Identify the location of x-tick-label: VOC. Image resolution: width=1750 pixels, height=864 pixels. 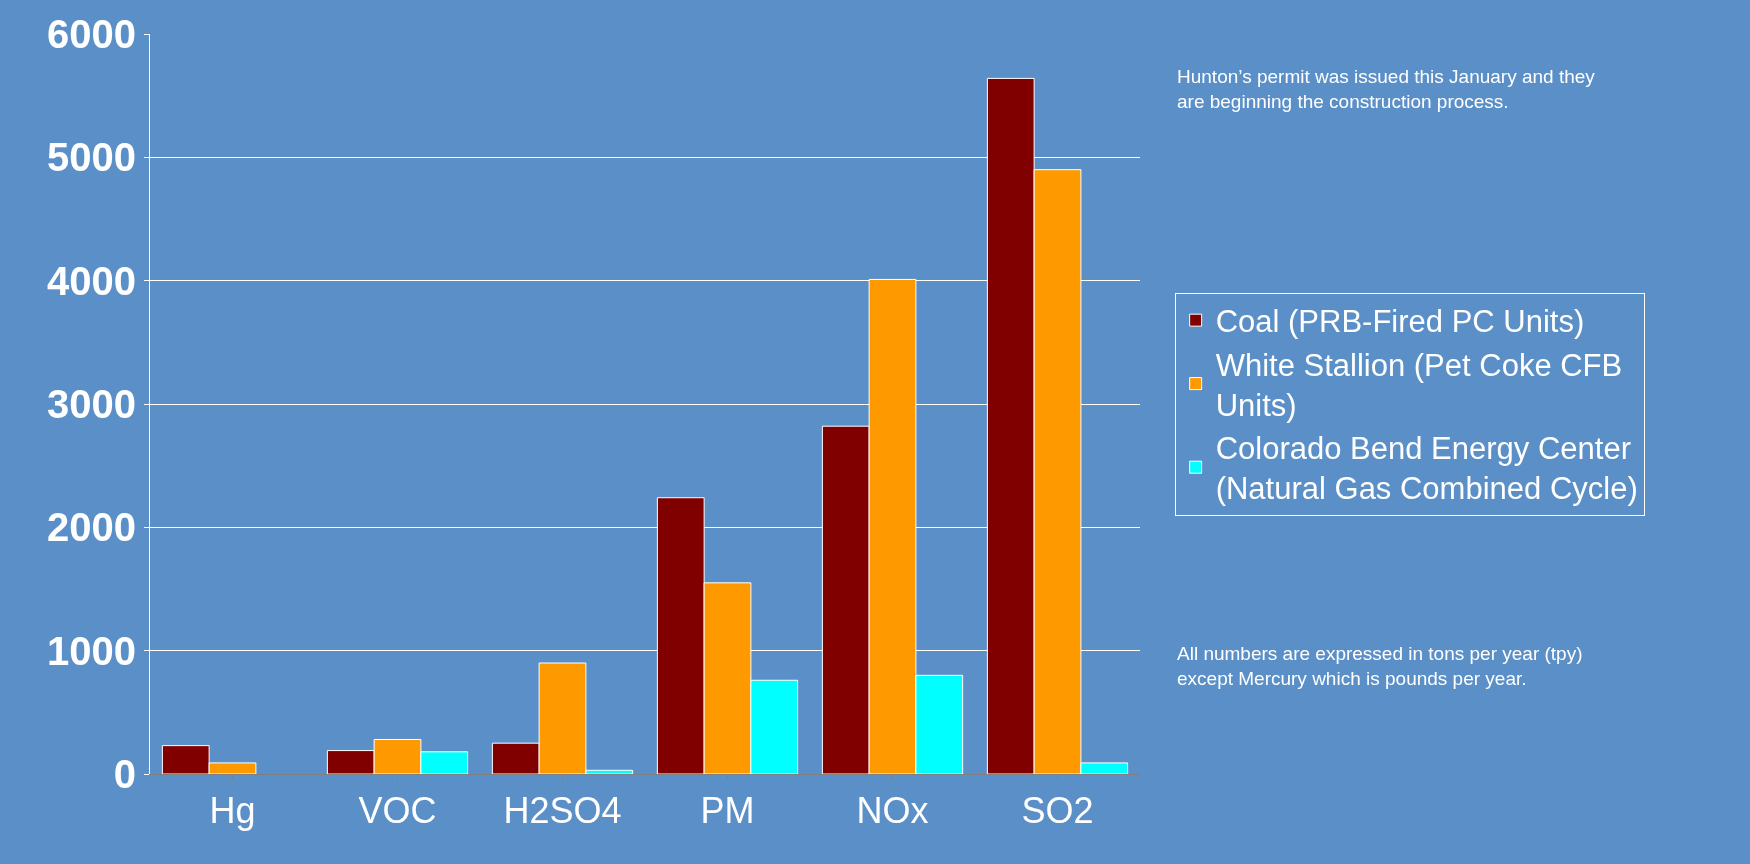
(397, 811).